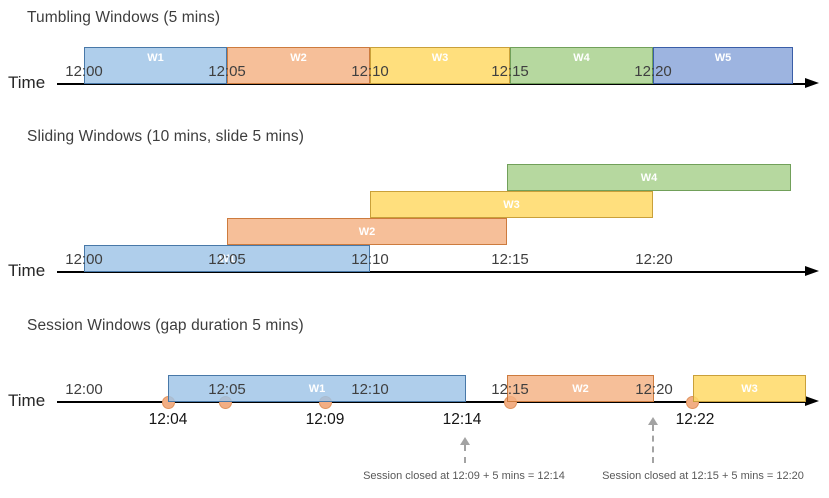 The image size is (829, 498). I want to click on window-box-session-w1: W1, so click(317, 388).